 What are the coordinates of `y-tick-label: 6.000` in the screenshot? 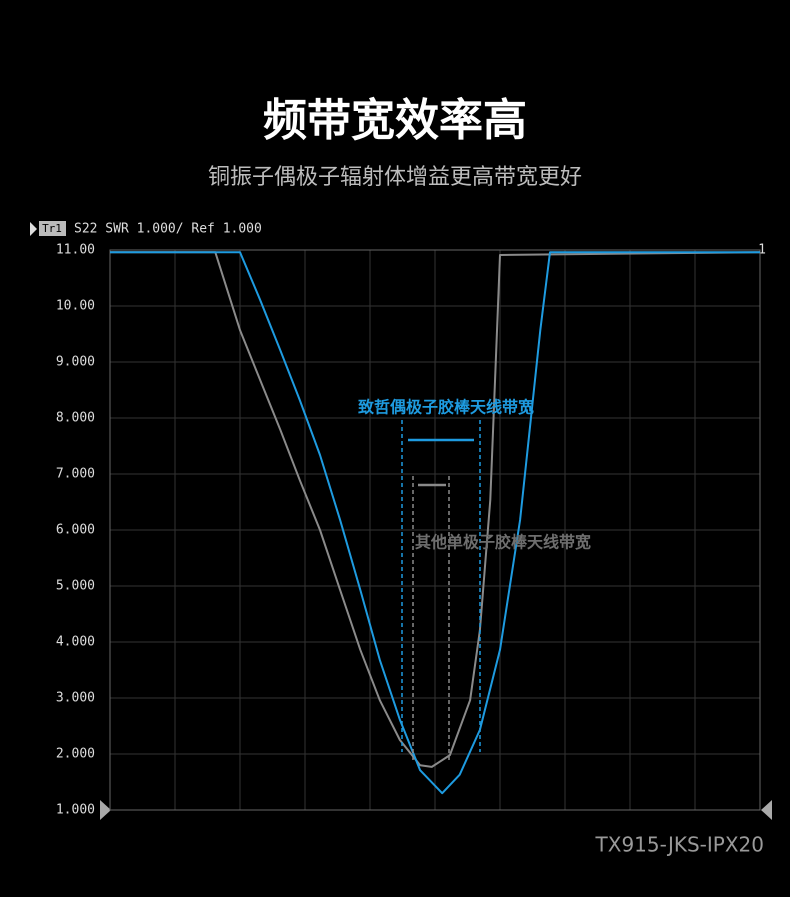 It's located at (75, 530).